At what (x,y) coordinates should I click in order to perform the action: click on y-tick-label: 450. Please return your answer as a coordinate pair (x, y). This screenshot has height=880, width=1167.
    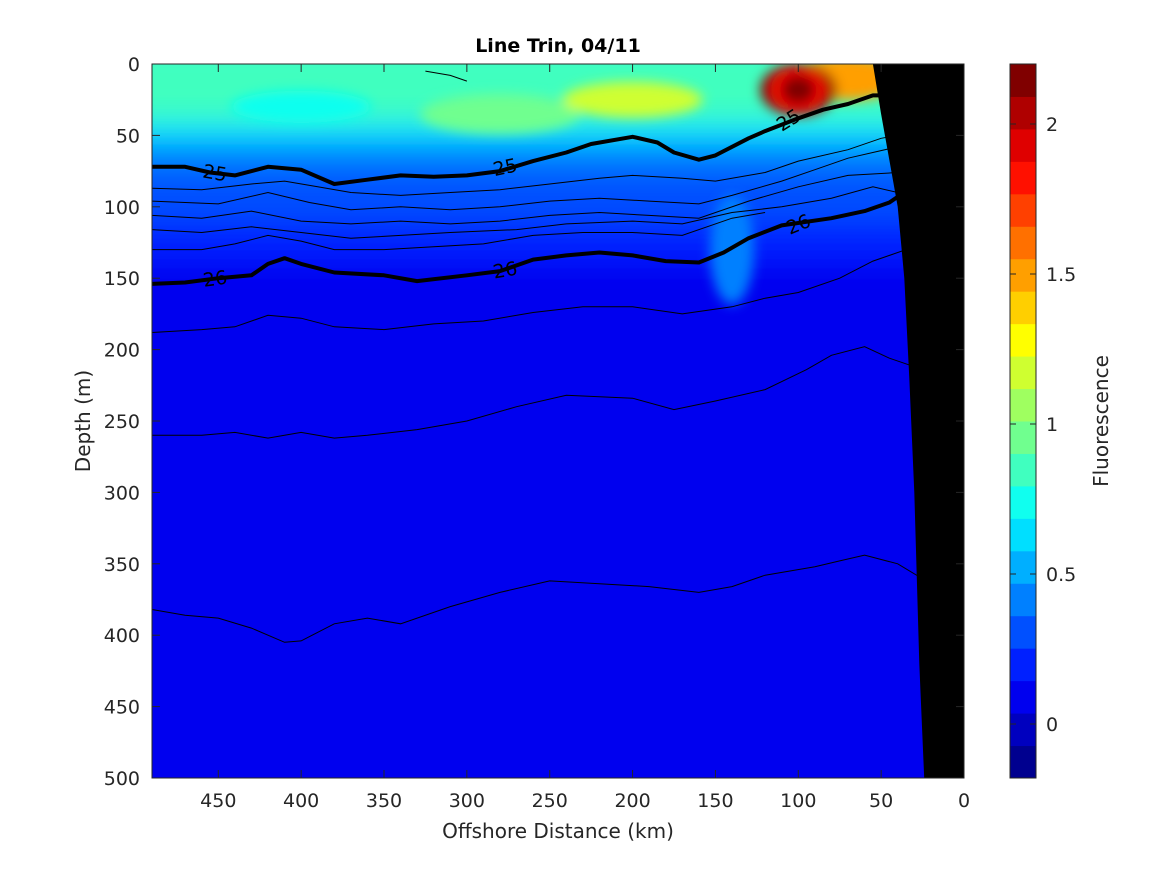
    Looking at the image, I should click on (122, 708).